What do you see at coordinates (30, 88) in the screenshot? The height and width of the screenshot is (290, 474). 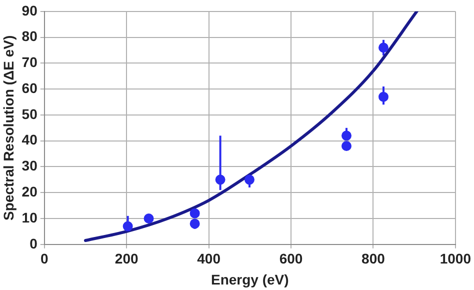 I see `y-tick-label: 60` at bounding box center [30, 88].